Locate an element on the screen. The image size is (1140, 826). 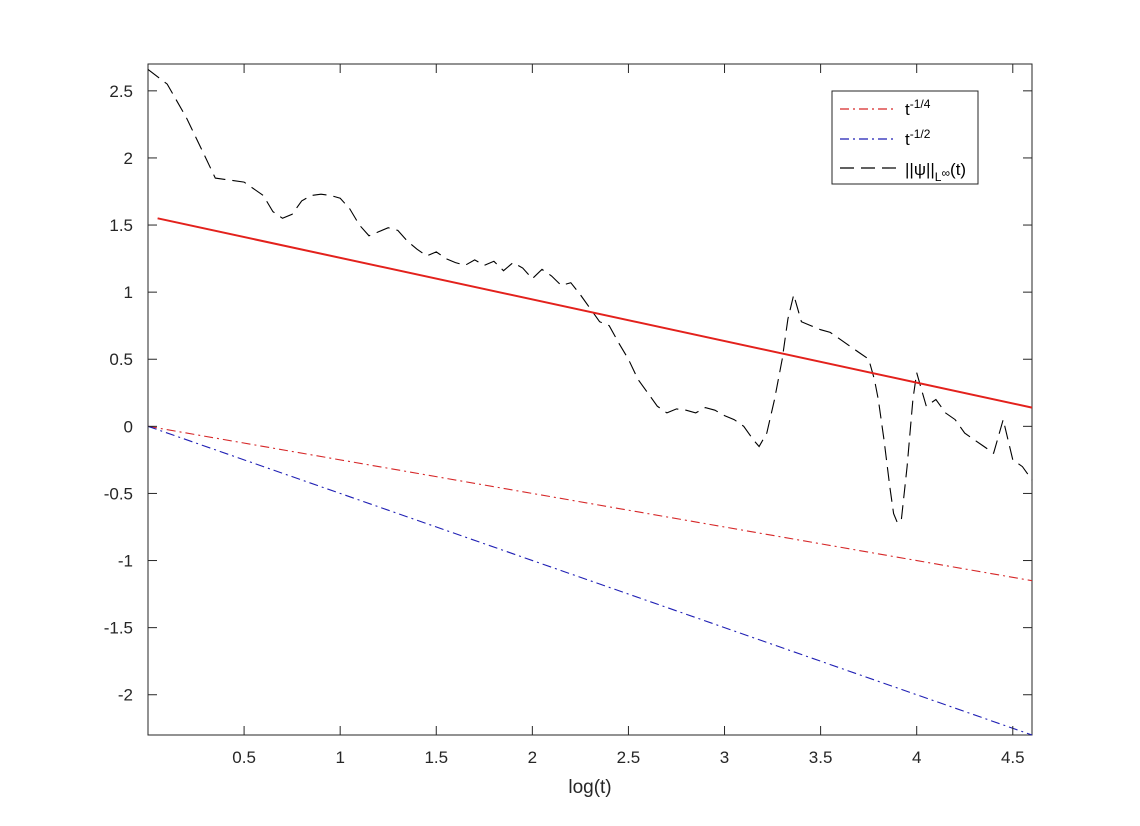
y-tick-label-7: -0.5 is located at coordinates (118, 493).